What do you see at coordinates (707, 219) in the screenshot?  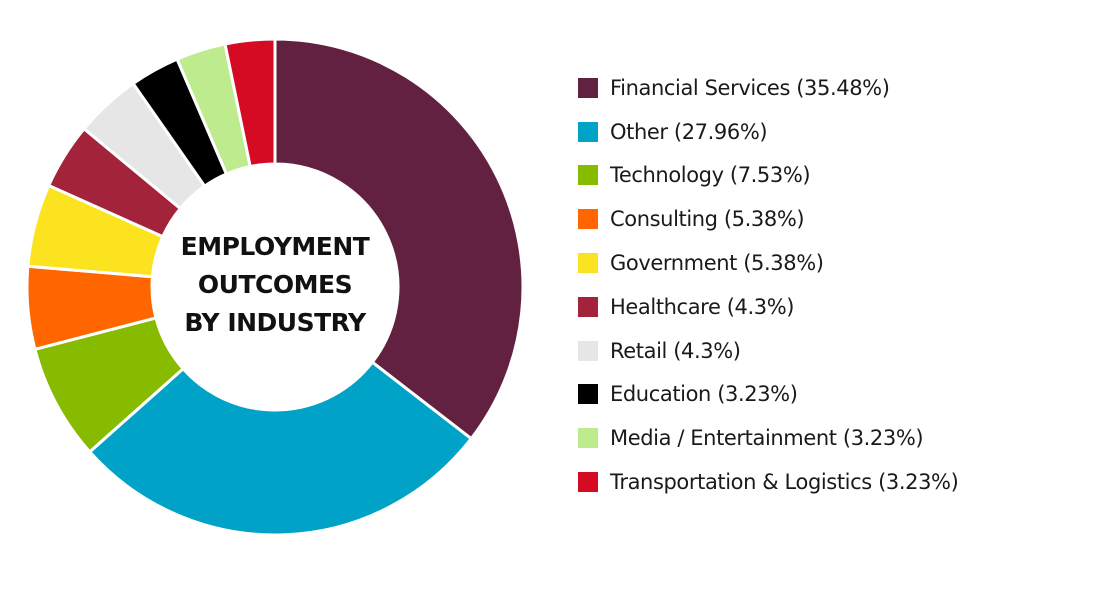 I see `legend-label: Consulting (5.38%)` at bounding box center [707, 219].